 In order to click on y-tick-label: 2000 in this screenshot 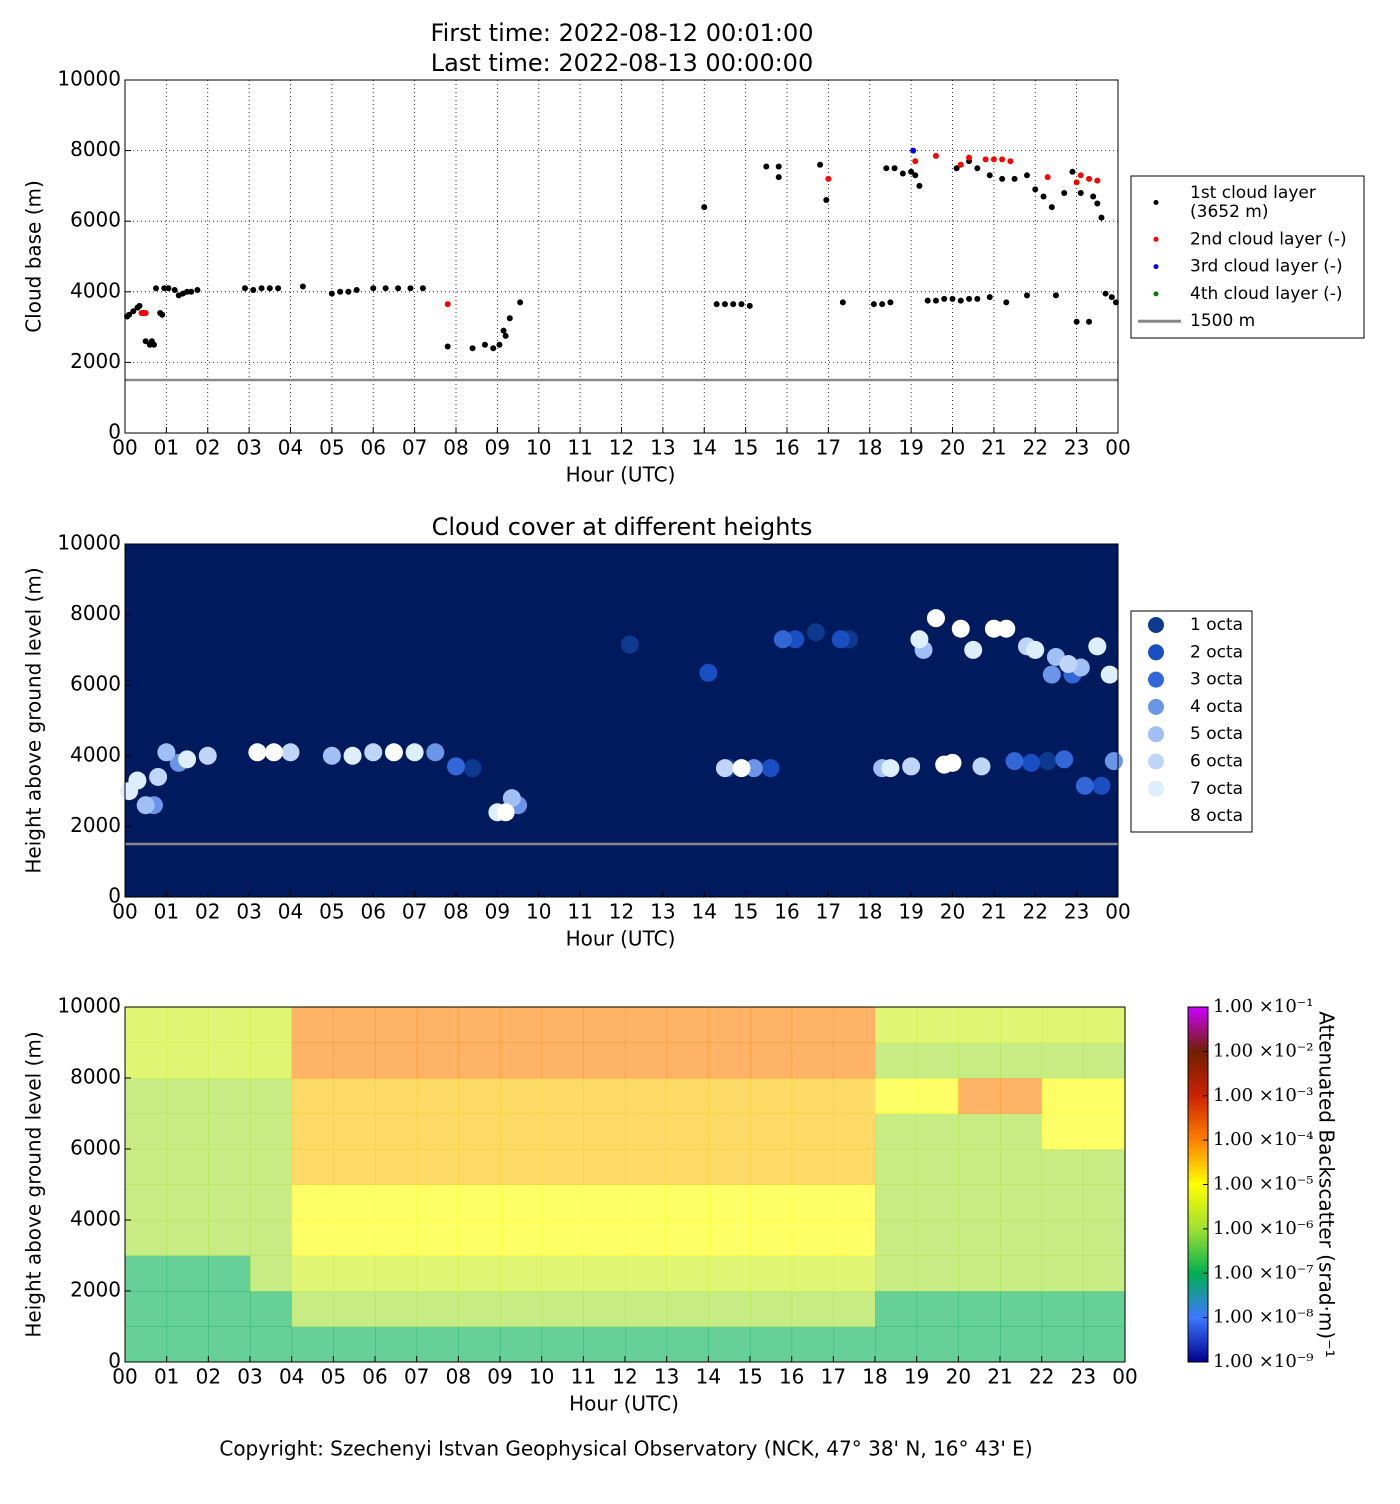, I will do `click(95, 825)`.